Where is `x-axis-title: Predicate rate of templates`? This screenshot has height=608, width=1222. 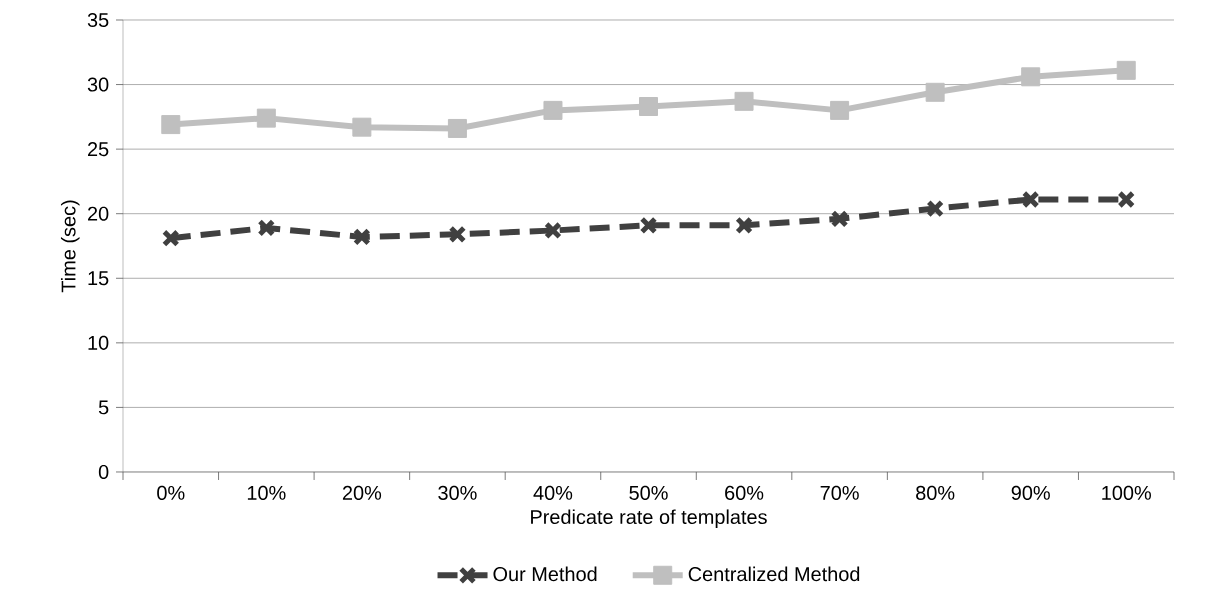
x-axis-title: Predicate rate of templates is located at coordinates (649, 518).